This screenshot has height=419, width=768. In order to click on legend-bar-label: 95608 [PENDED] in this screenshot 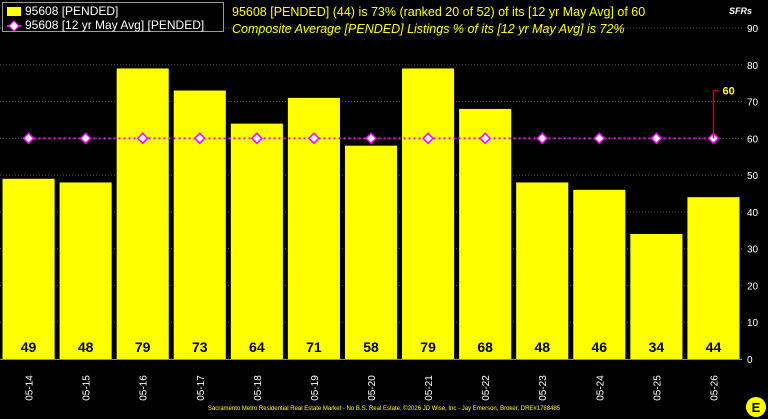, I will do `click(72, 11)`.